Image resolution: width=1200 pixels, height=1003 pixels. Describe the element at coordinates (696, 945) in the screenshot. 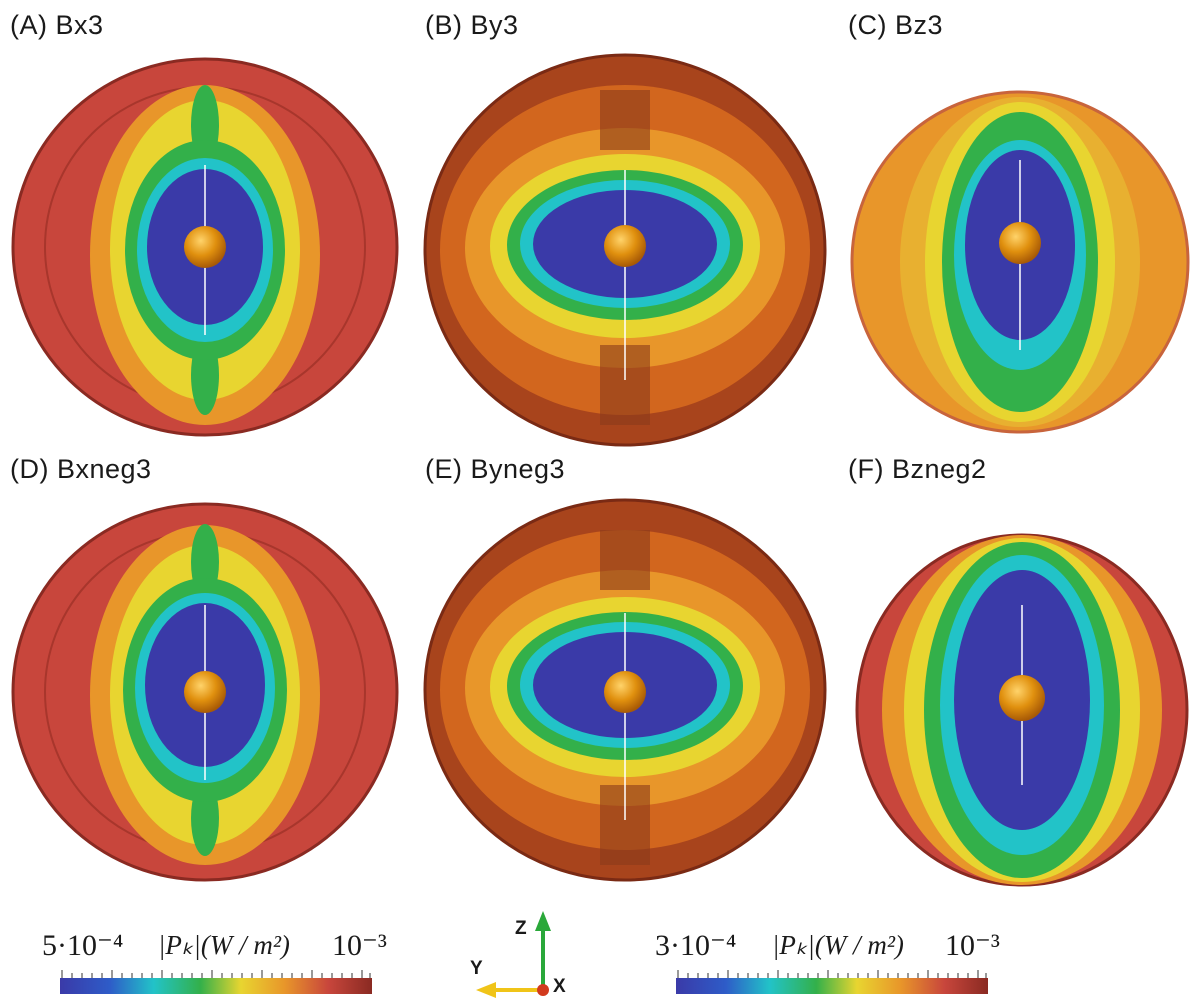

I see `colorbar-2-min-label: 3·10⁻⁴` at that location.